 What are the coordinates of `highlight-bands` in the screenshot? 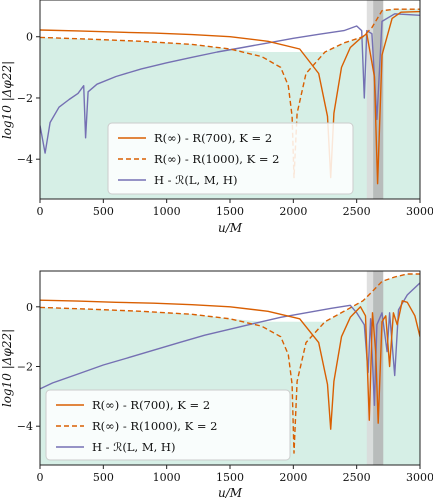 It's located at (375, 368).